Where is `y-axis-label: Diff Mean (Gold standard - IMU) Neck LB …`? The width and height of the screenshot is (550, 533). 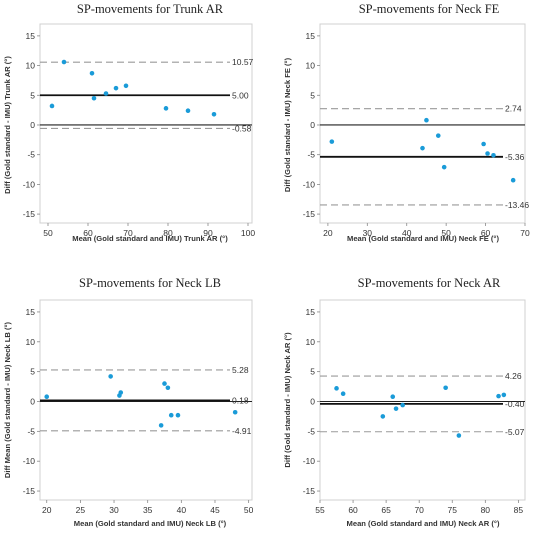
y-axis-label: Diff Mean (Gold standard - IMU) Neck LB … is located at coordinates (7, 399).